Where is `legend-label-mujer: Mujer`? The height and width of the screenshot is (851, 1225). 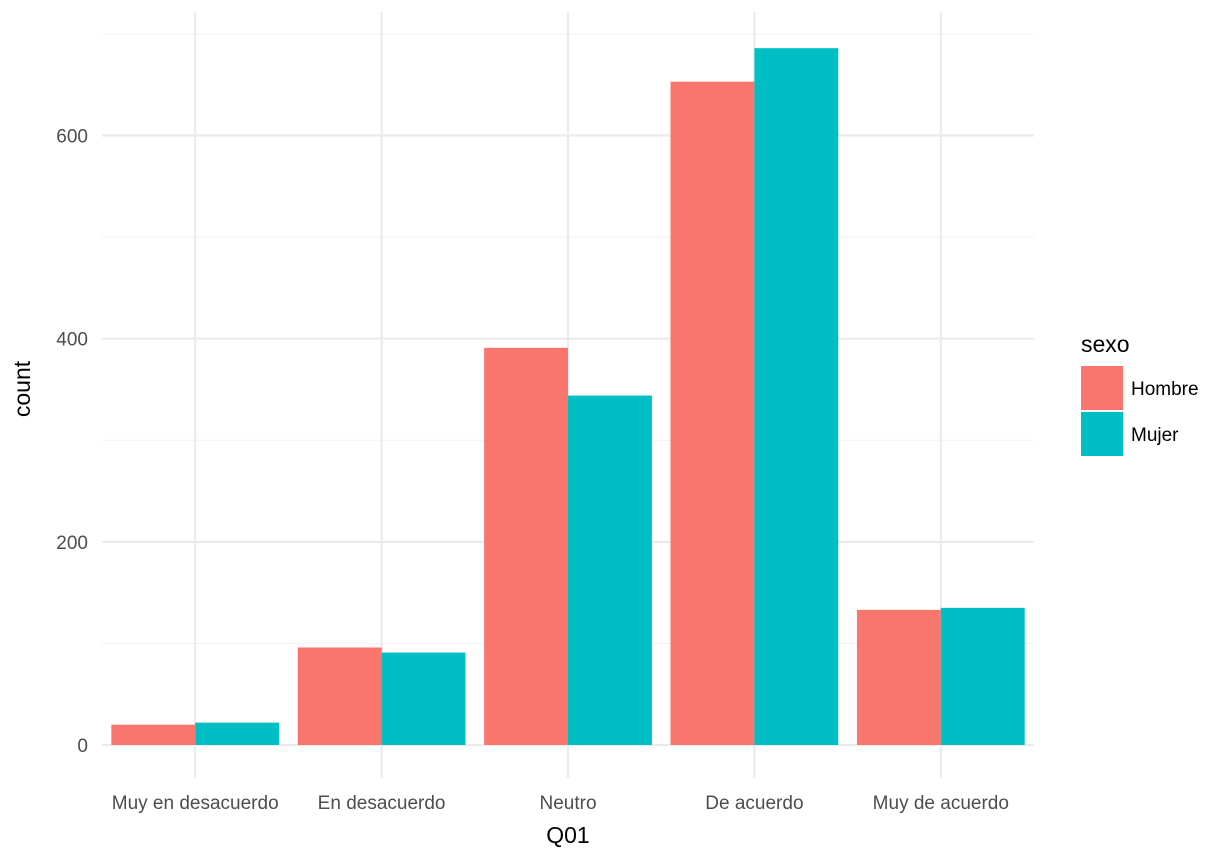
legend-label-mujer: Mujer is located at coordinates (1155, 435).